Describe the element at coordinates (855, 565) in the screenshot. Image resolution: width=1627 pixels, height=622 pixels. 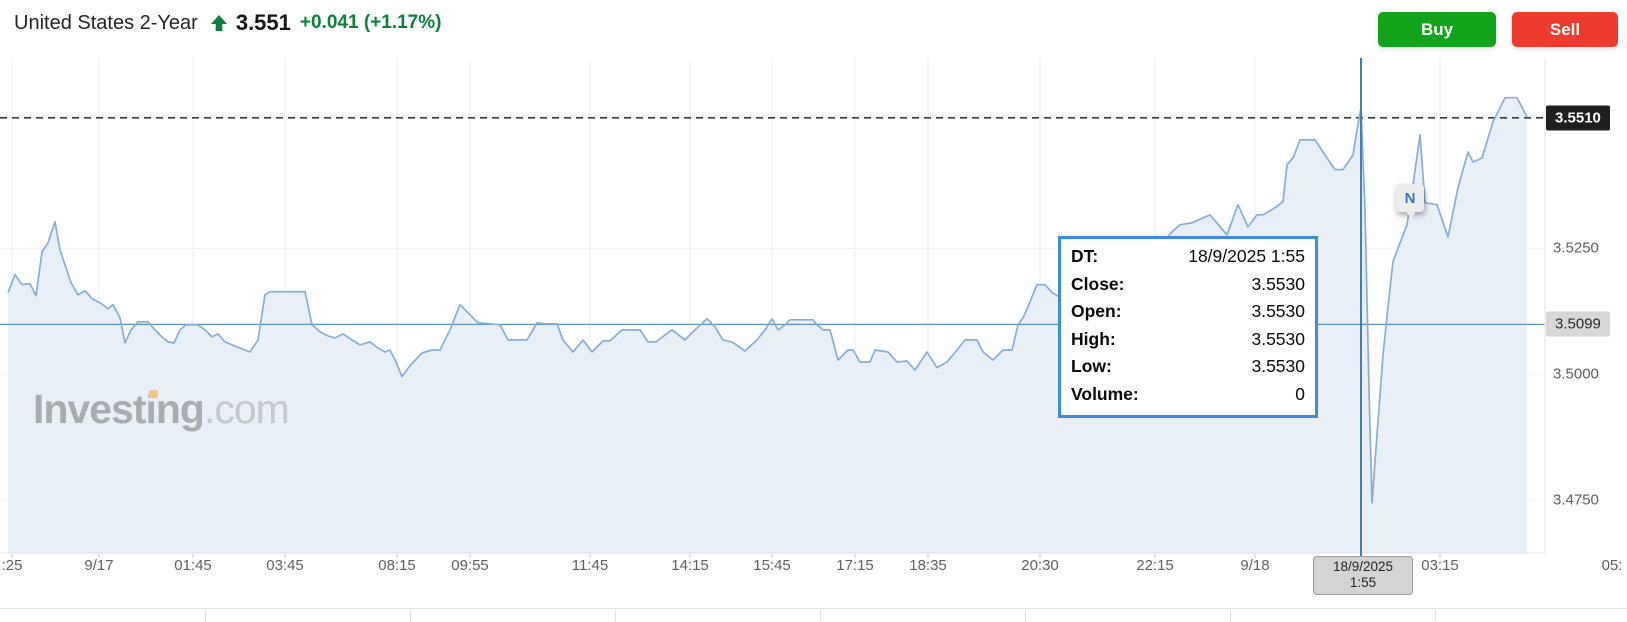
I see `x-axis-label-9: 17:15` at that location.